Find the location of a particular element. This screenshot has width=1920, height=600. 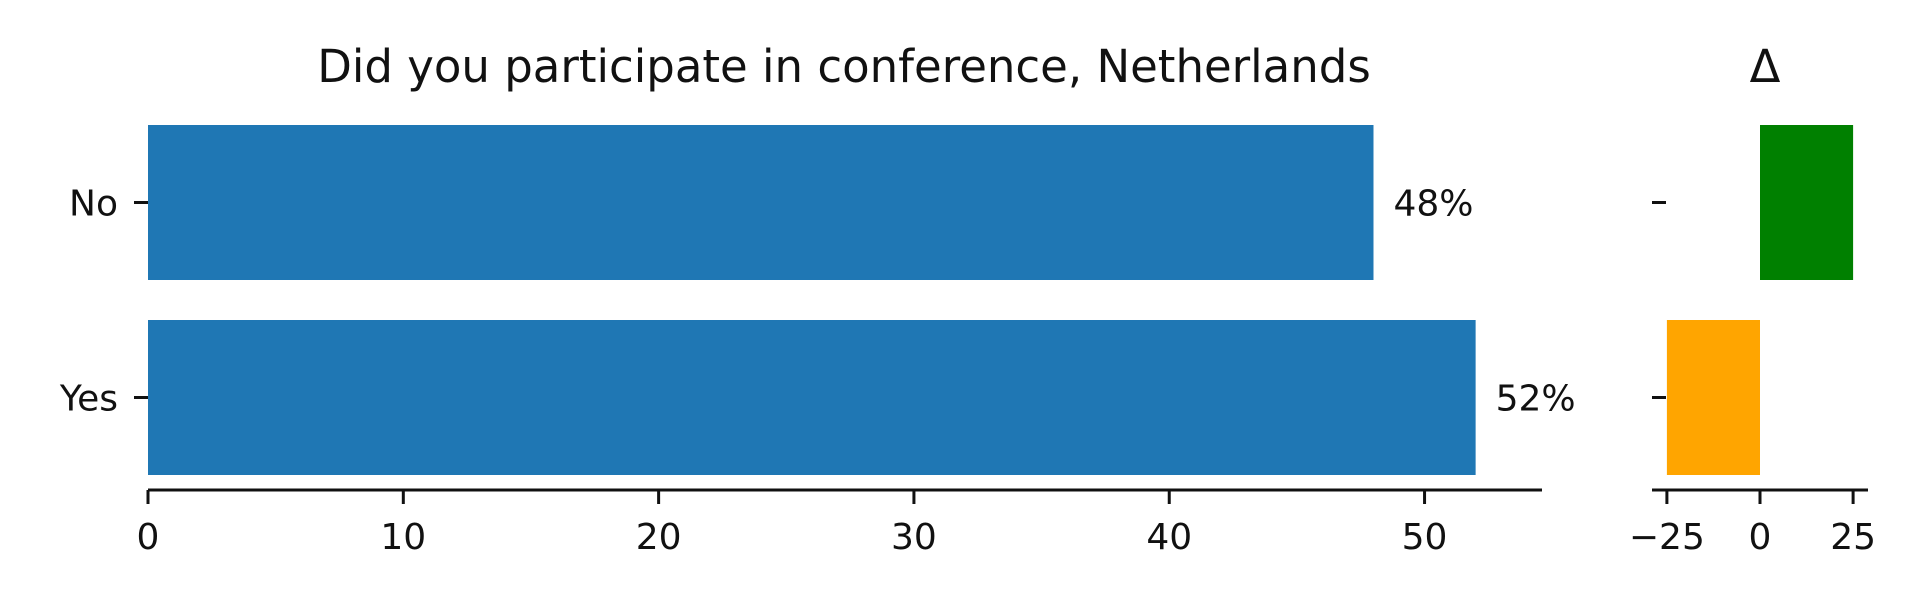

main-y-axis: No Yes is located at coordinates (103, 302).